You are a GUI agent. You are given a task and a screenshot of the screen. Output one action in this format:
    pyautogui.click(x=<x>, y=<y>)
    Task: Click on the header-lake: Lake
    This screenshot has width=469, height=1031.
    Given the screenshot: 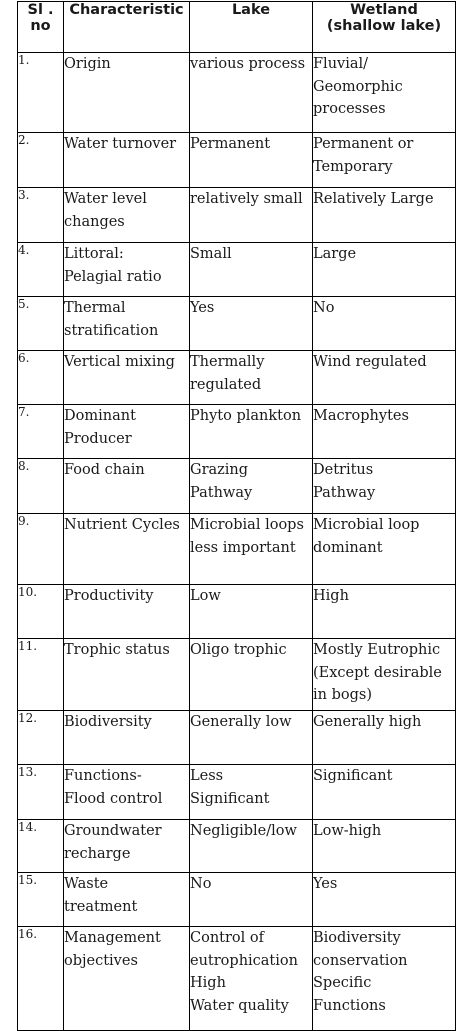 What is the action you would take?
    pyautogui.click(x=251, y=27)
    